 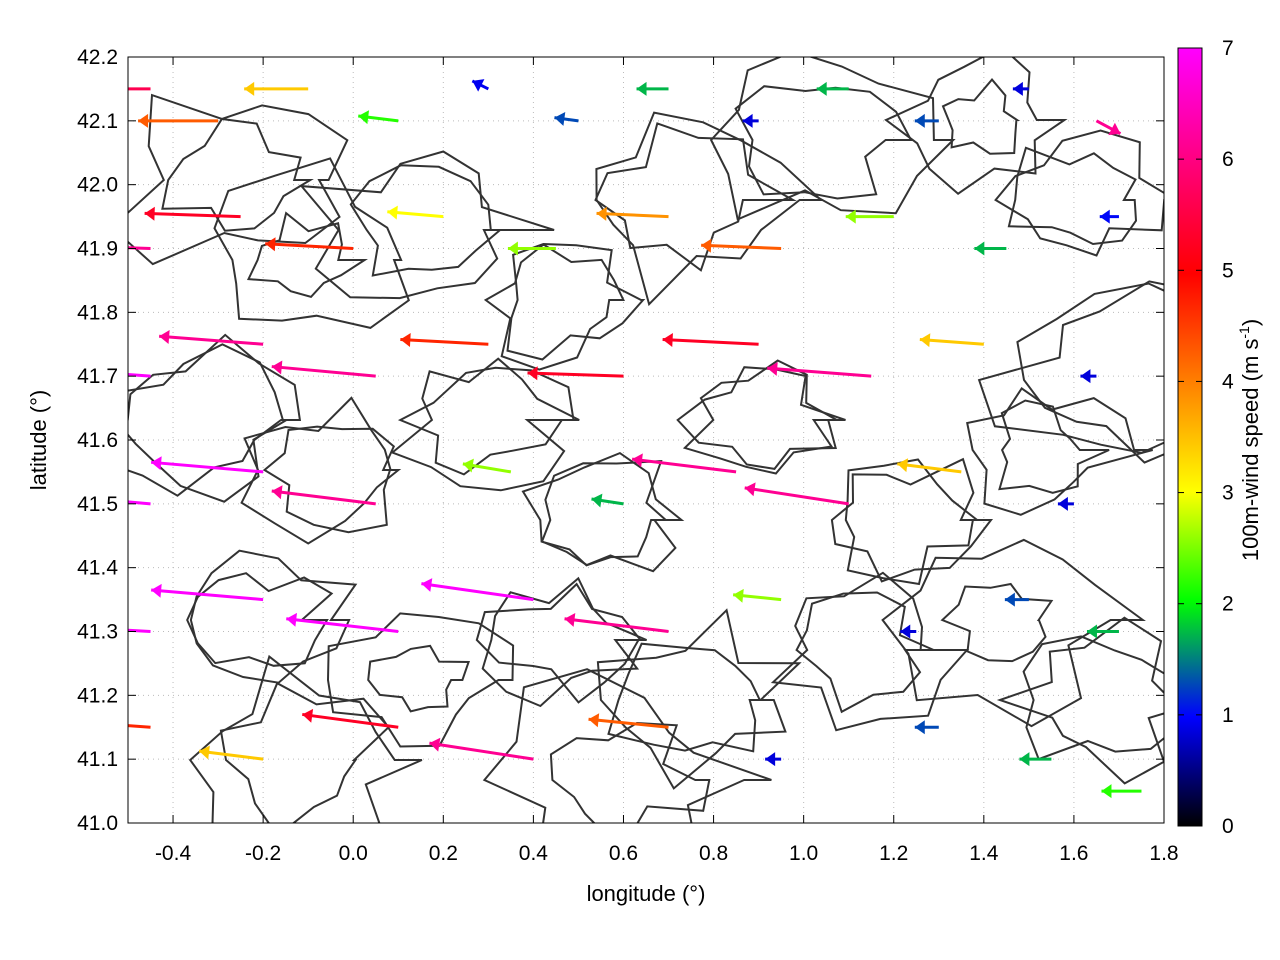 I want to click on x-tick-label: -0.4, so click(x=173, y=853).